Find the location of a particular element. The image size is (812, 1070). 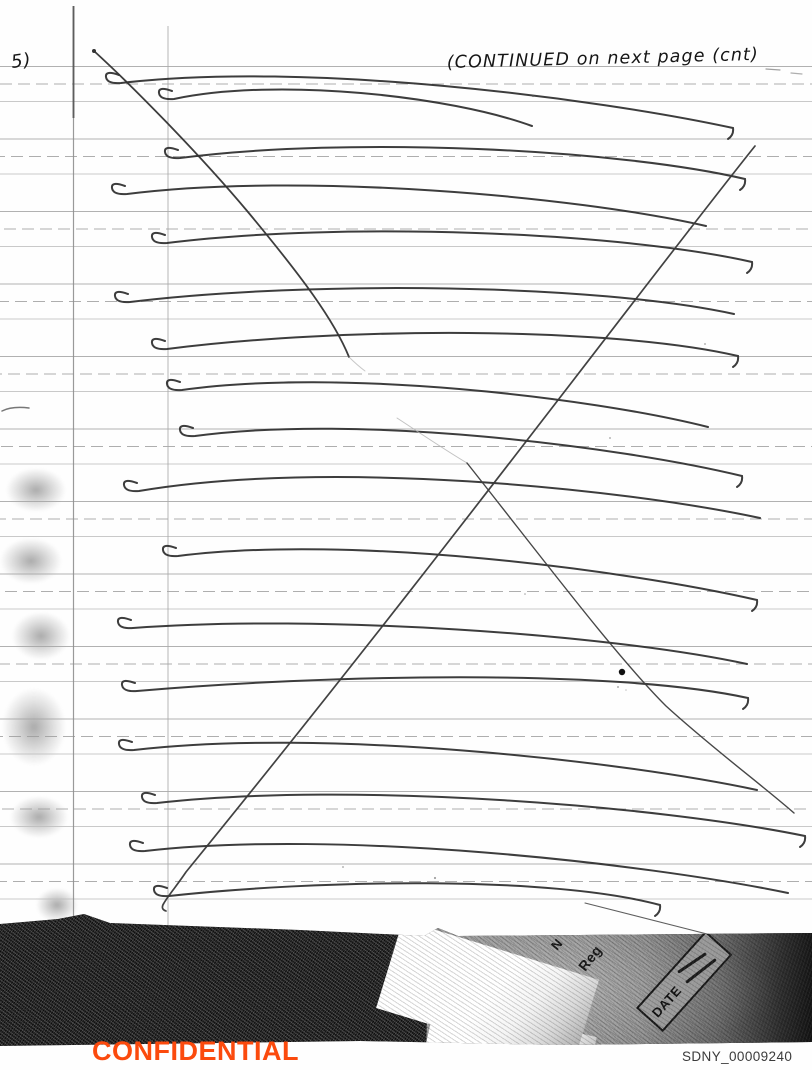

header-handwriting-note: (CONTINUED on next page (cnt) is located at coordinates (603, 59).